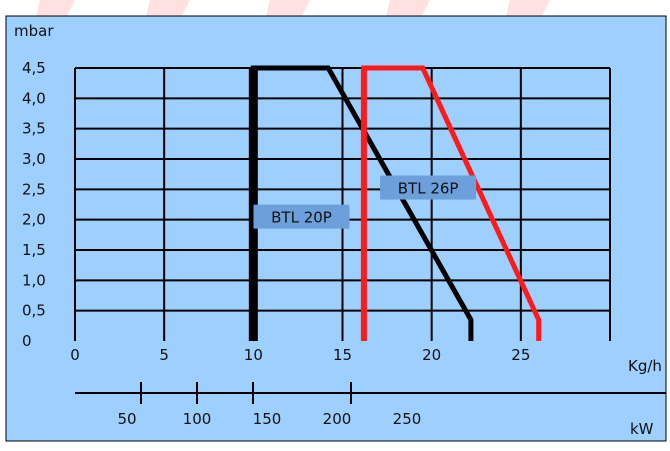 Image resolution: width=670 pixels, height=451 pixels. I want to click on annotation-label: BTL 20P, so click(301, 218).